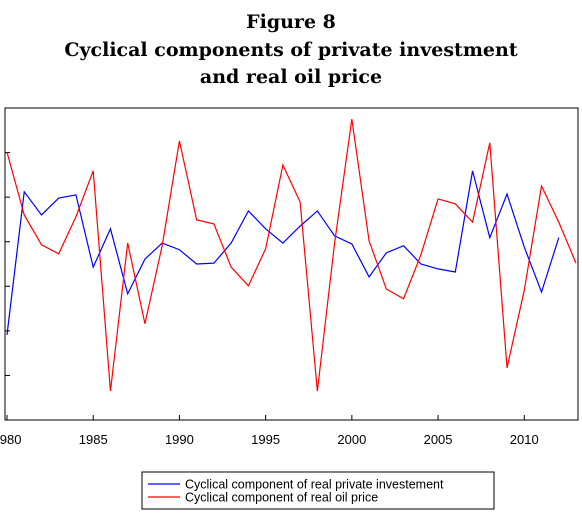  What do you see at coordinates (10, 439) in the screenshot?
I see `x-tick-label: 1980` at bounding box center [10, 439].